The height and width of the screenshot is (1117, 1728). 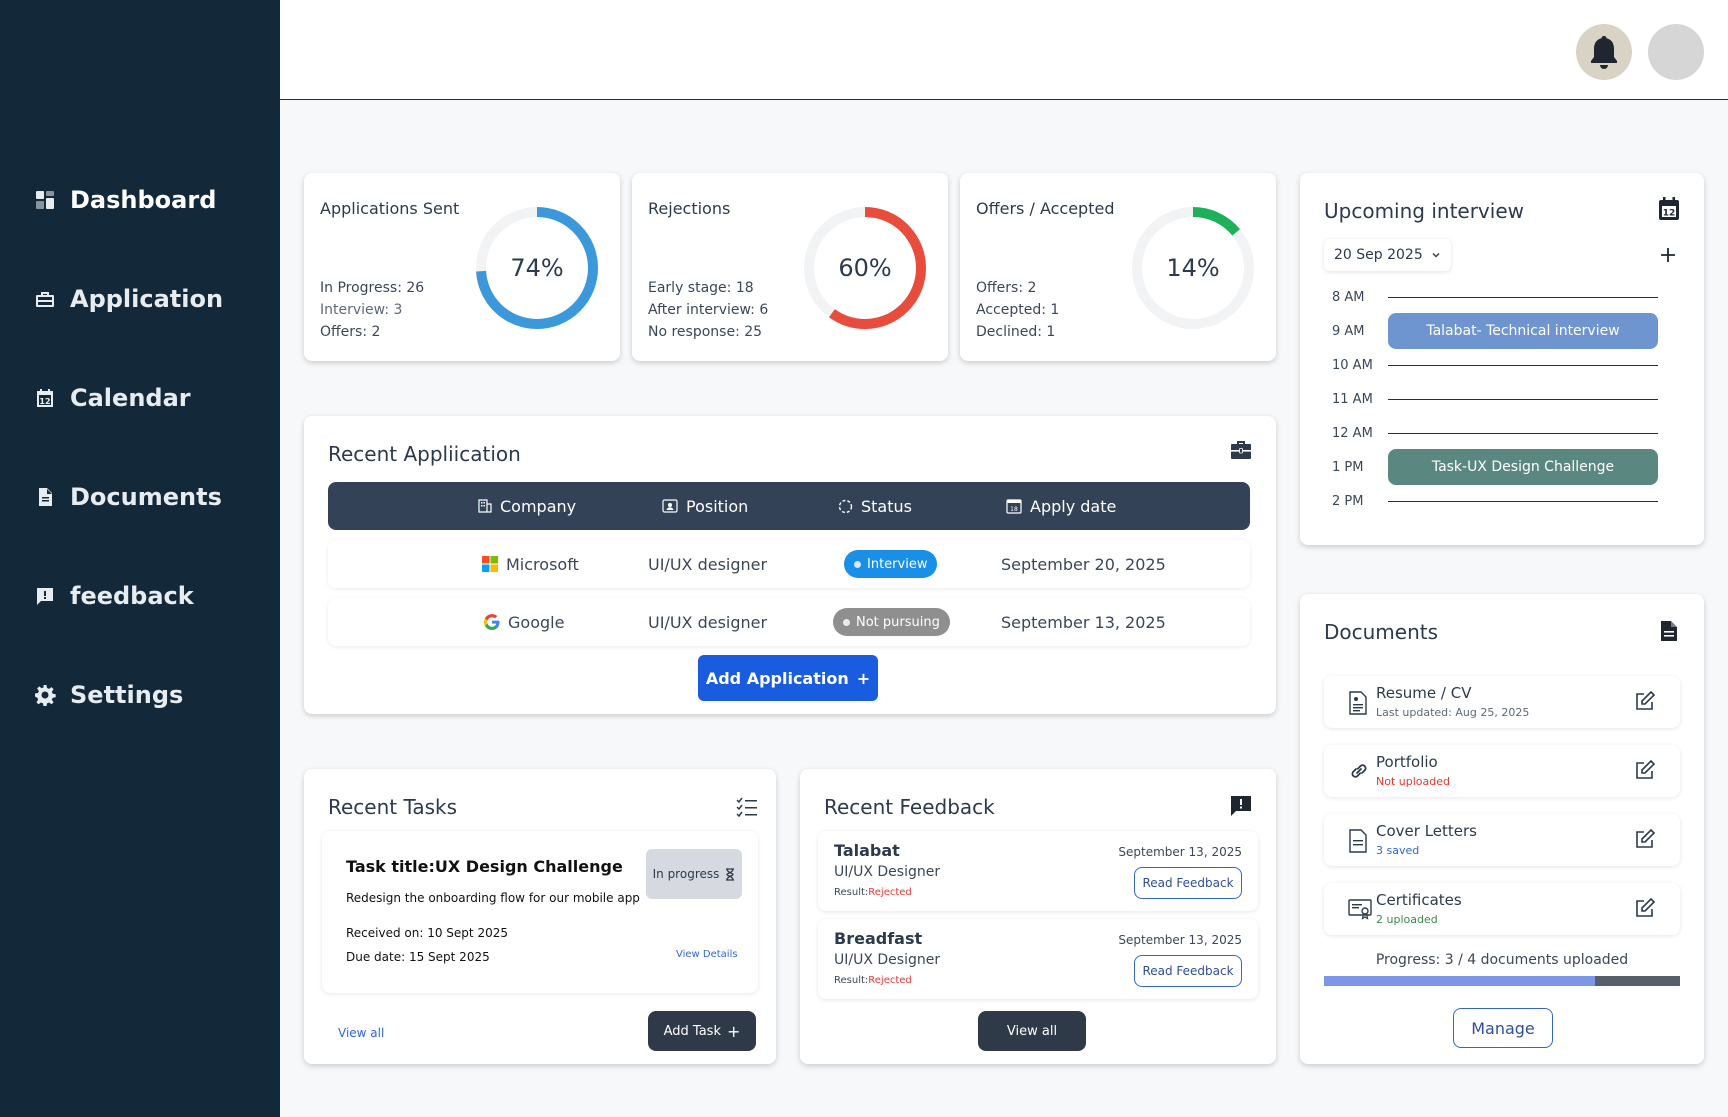 I want to click on notifications-button, so click(x=1604, y=52).